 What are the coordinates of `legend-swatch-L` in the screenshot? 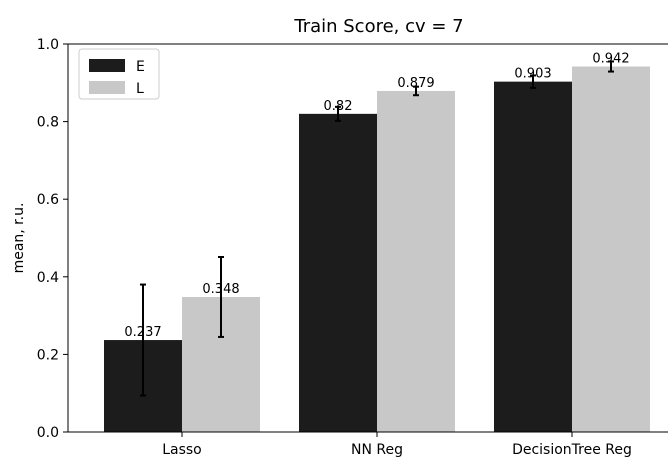 It's located at (107, 87).